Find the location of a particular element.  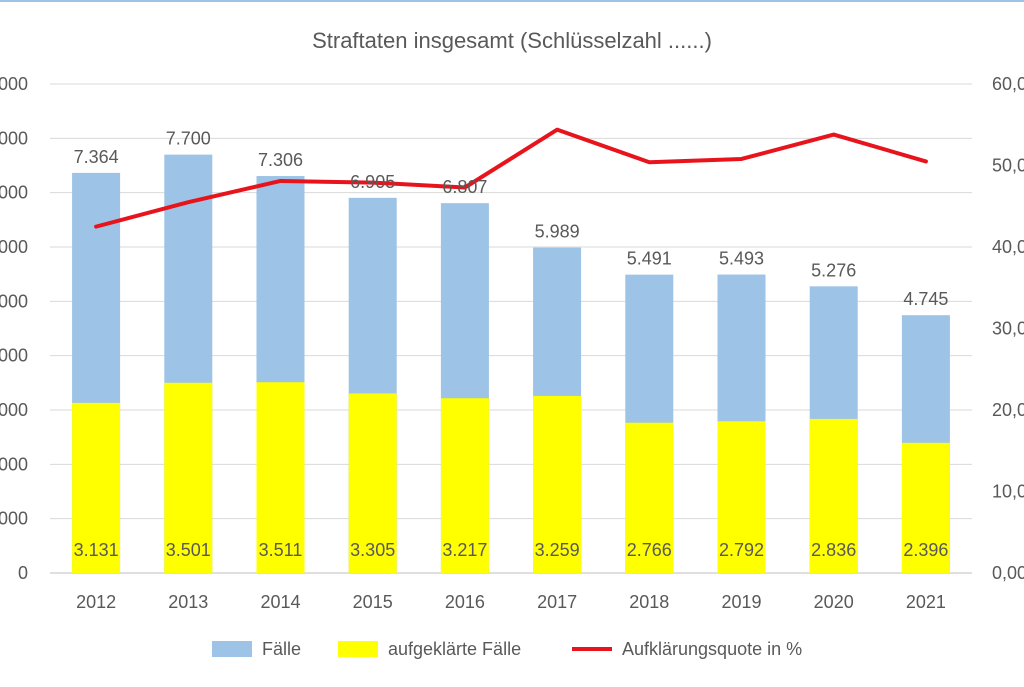

data-label-faelle: 5.276 is located at coordinates (833, 270).